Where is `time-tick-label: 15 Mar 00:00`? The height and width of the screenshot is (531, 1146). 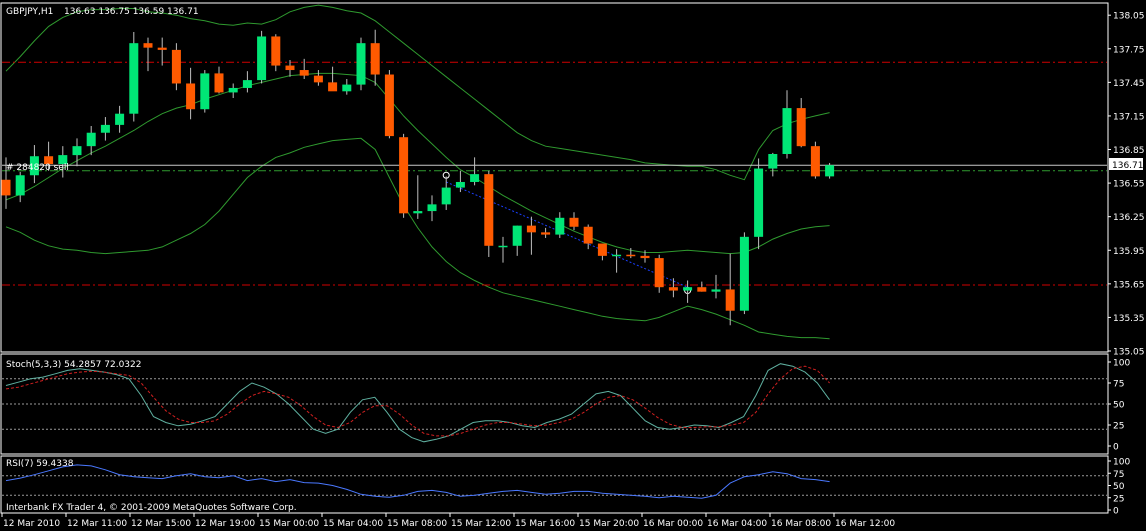
time-tick-label: 15 Mar 00:00 is located at coordinates (289, 524).